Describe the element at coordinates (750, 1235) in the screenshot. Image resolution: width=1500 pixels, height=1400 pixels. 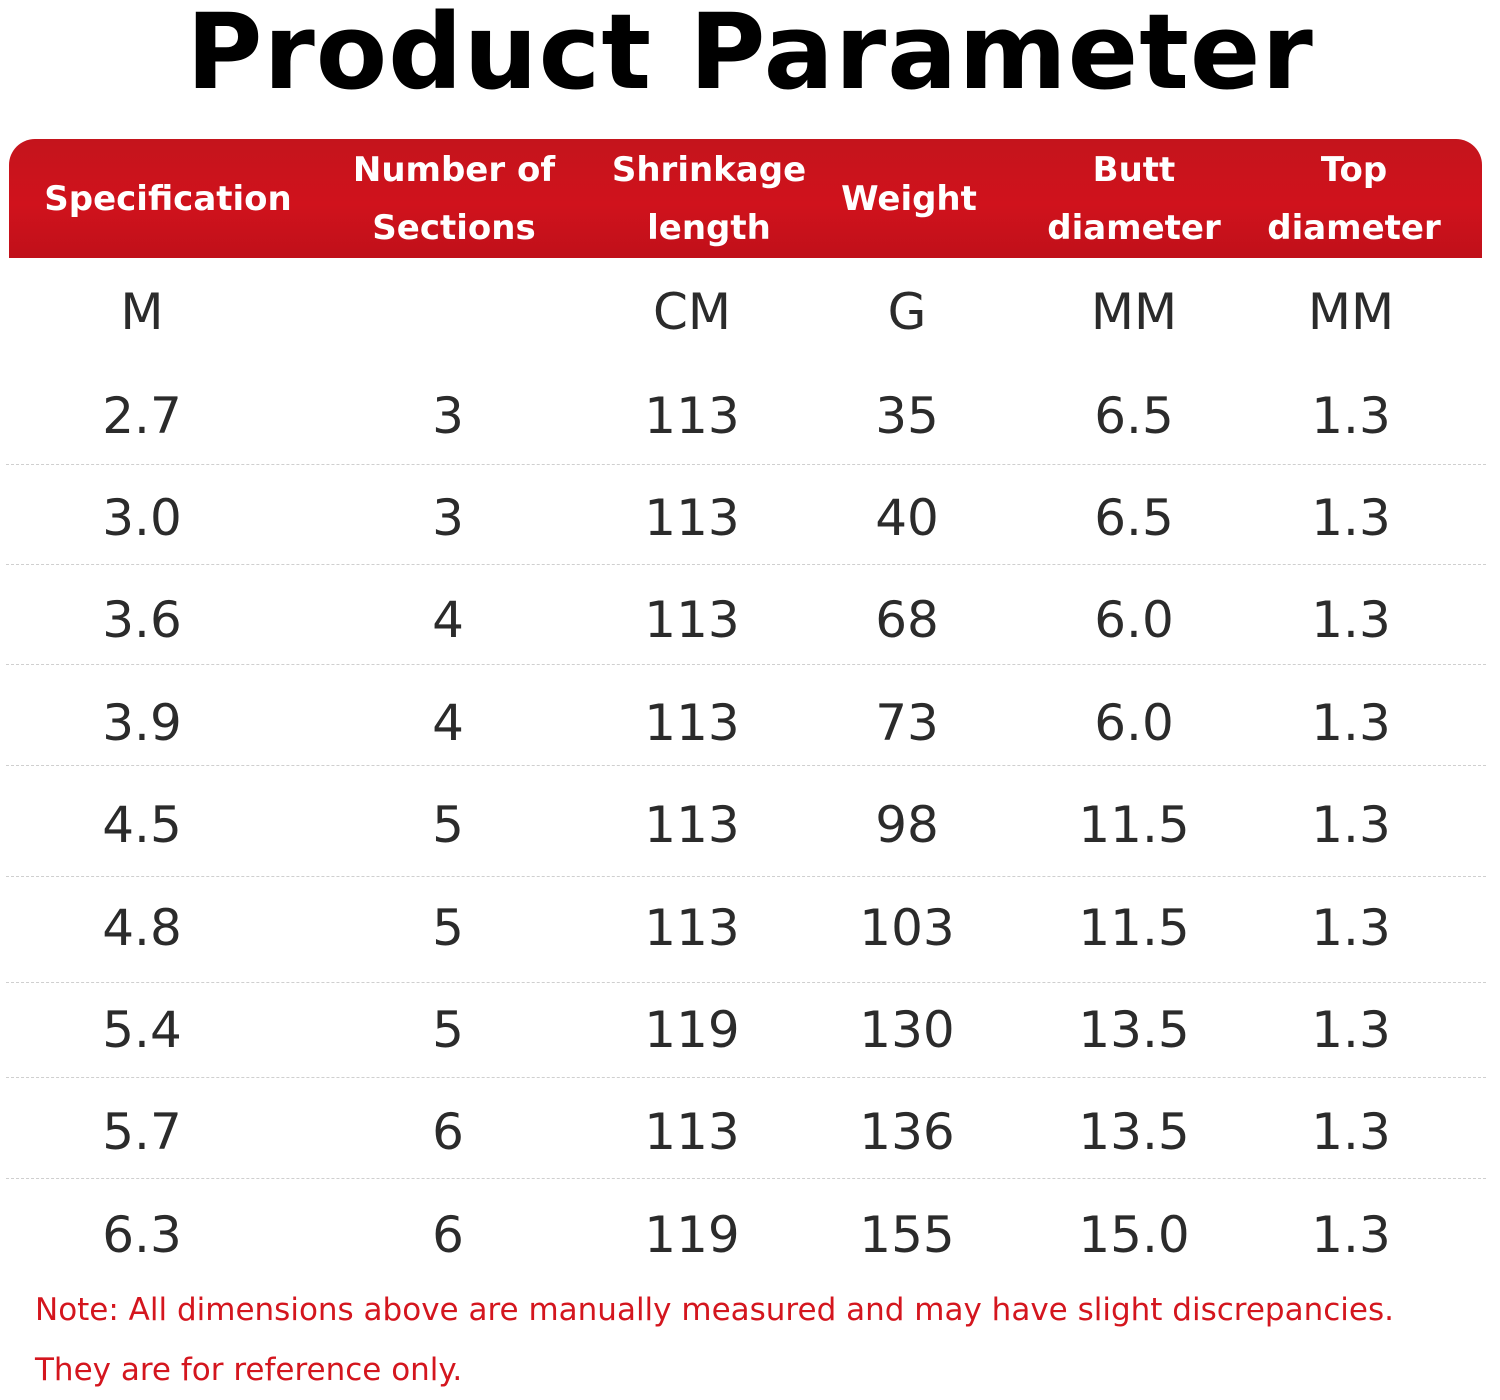
I see `table-row: 6.3 6 119 155 15.0 1.3` at that location.